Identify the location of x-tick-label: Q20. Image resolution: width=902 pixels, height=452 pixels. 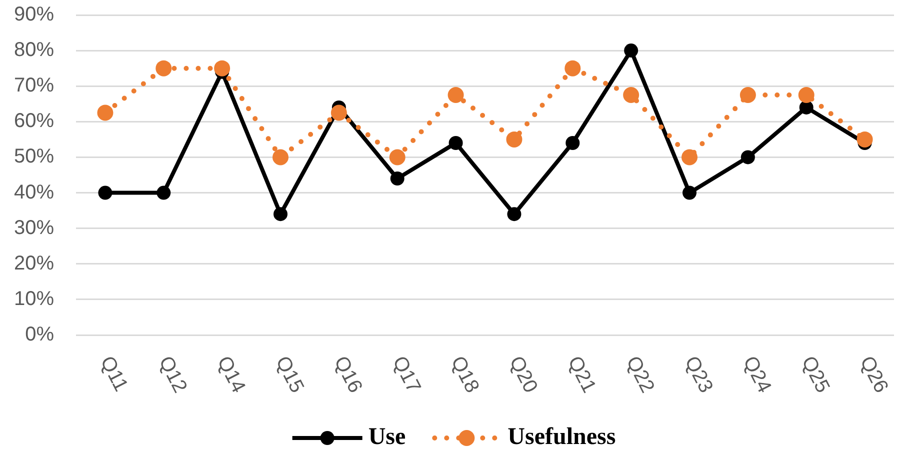
(523, 374).